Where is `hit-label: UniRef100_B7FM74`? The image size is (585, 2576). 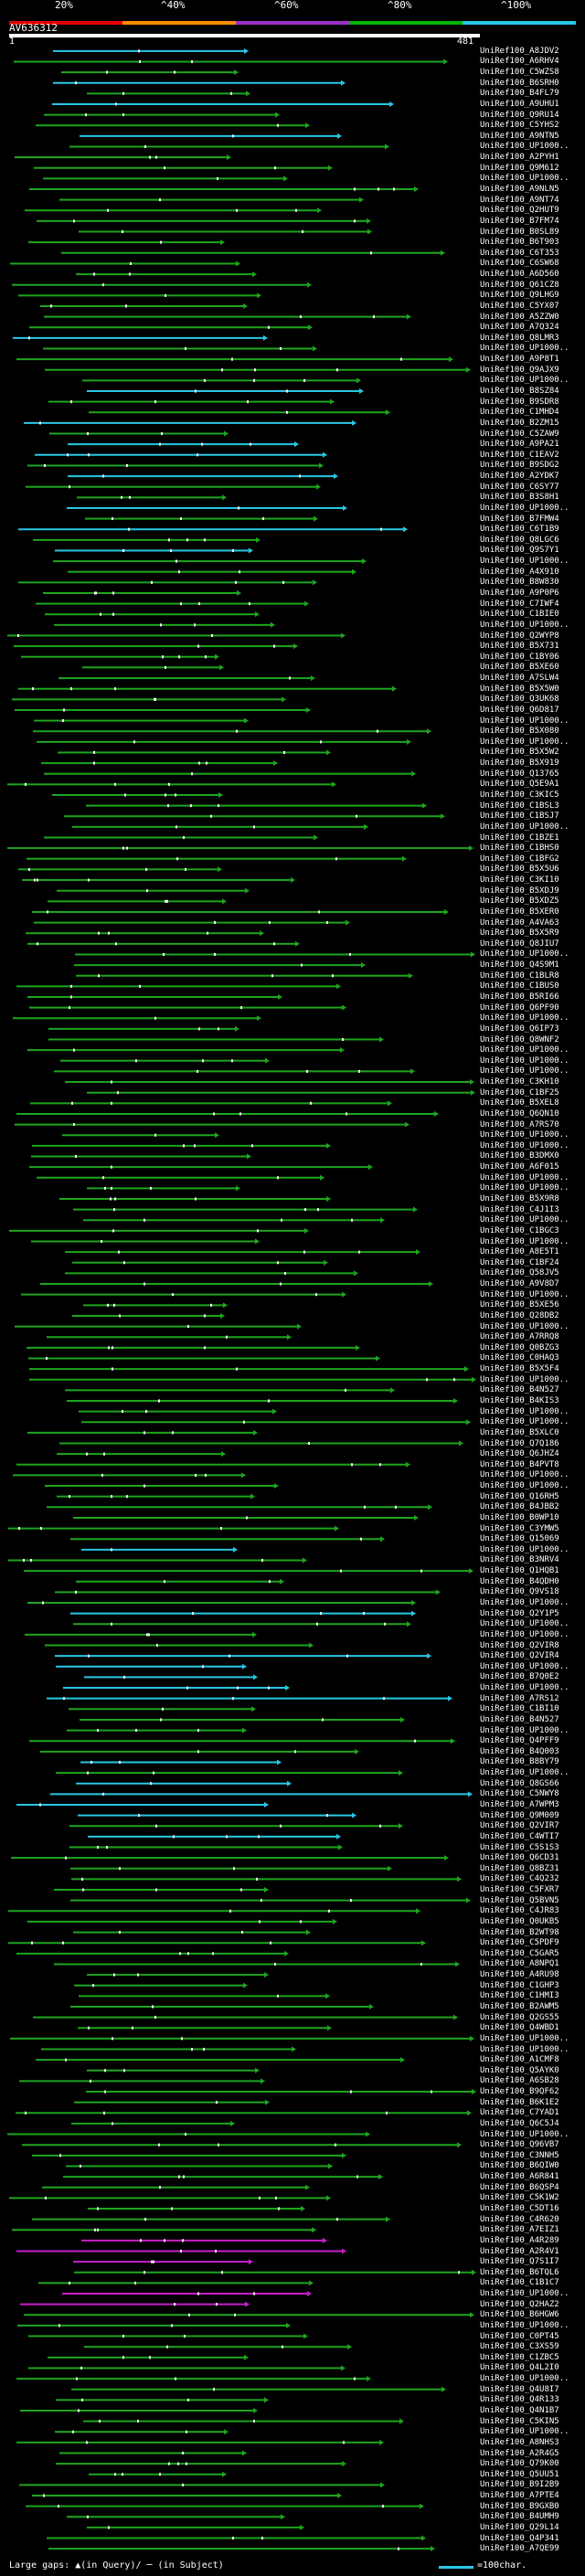 hit-label: UniRef100_B7FM74 is located at coordinates (519, 221).